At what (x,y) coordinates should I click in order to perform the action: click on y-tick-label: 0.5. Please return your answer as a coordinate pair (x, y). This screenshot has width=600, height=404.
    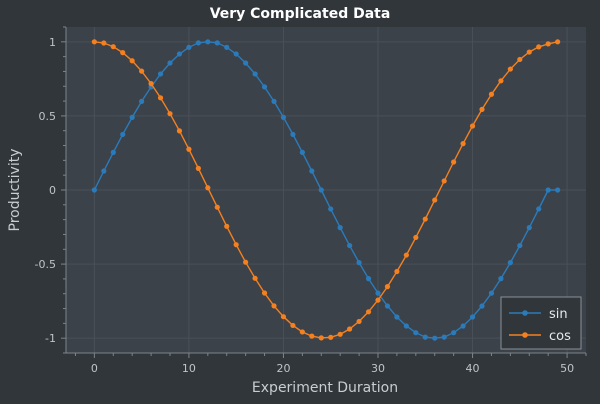
    Looking at the image, I should click on (48, 116).